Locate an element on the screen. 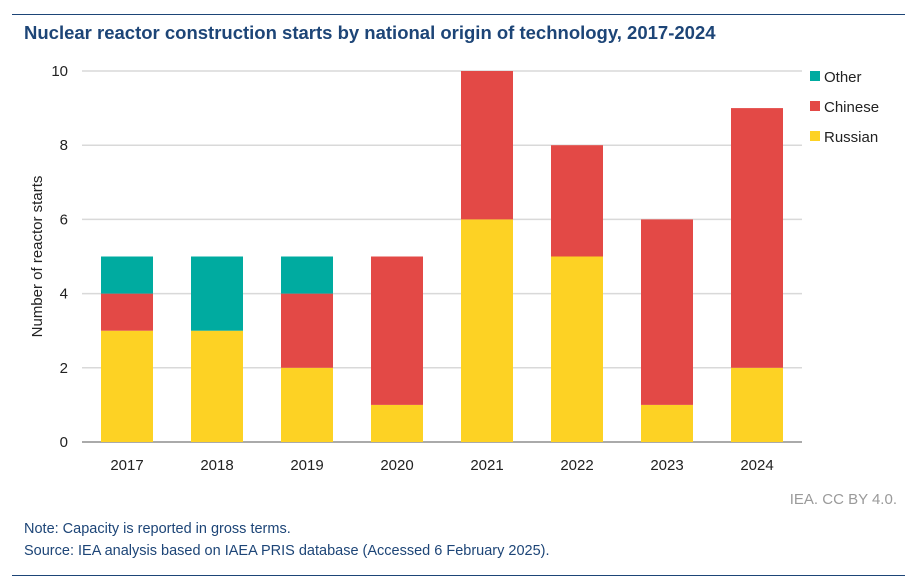 The height and width of the screenshot is (588, 917). bar-russian-2022 is located at coordinates (577, 349).